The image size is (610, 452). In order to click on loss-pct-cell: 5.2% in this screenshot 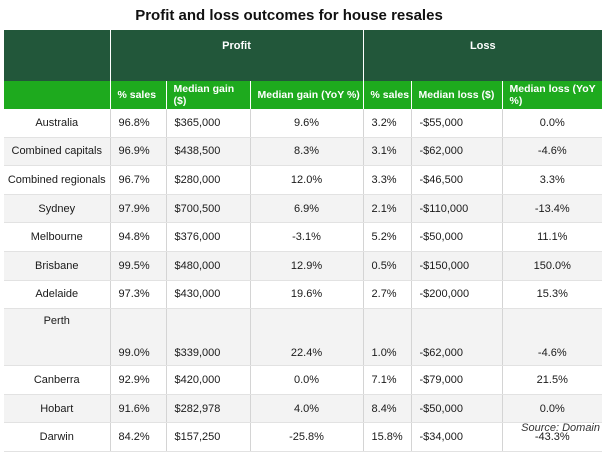, I will do `click(387, 237)`.